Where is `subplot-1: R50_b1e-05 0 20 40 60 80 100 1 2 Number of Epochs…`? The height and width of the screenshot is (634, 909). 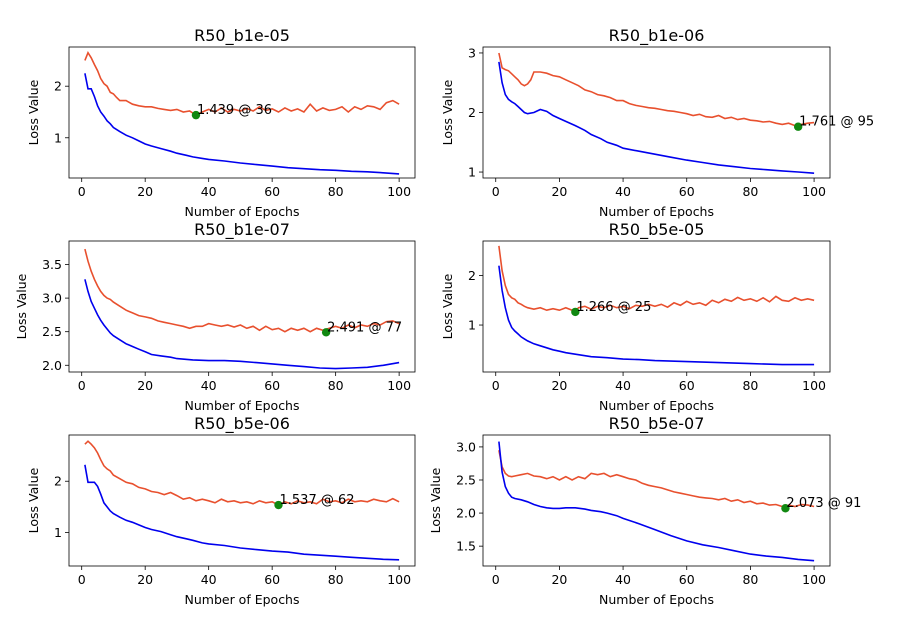 subplot-1: R50_b1e-05 0 20 40 60 80 100 1 2 Number of Epochs… is located at coordinates (221, 122).